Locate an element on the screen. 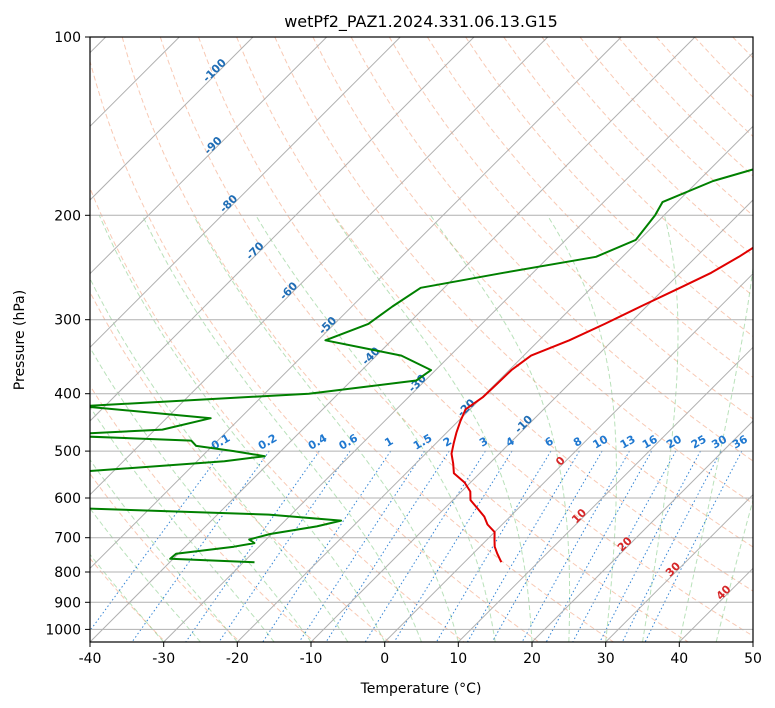 The image size is (775, 708). y-axis-title: Pressure (hPa) is located at coordinates (20, 340).